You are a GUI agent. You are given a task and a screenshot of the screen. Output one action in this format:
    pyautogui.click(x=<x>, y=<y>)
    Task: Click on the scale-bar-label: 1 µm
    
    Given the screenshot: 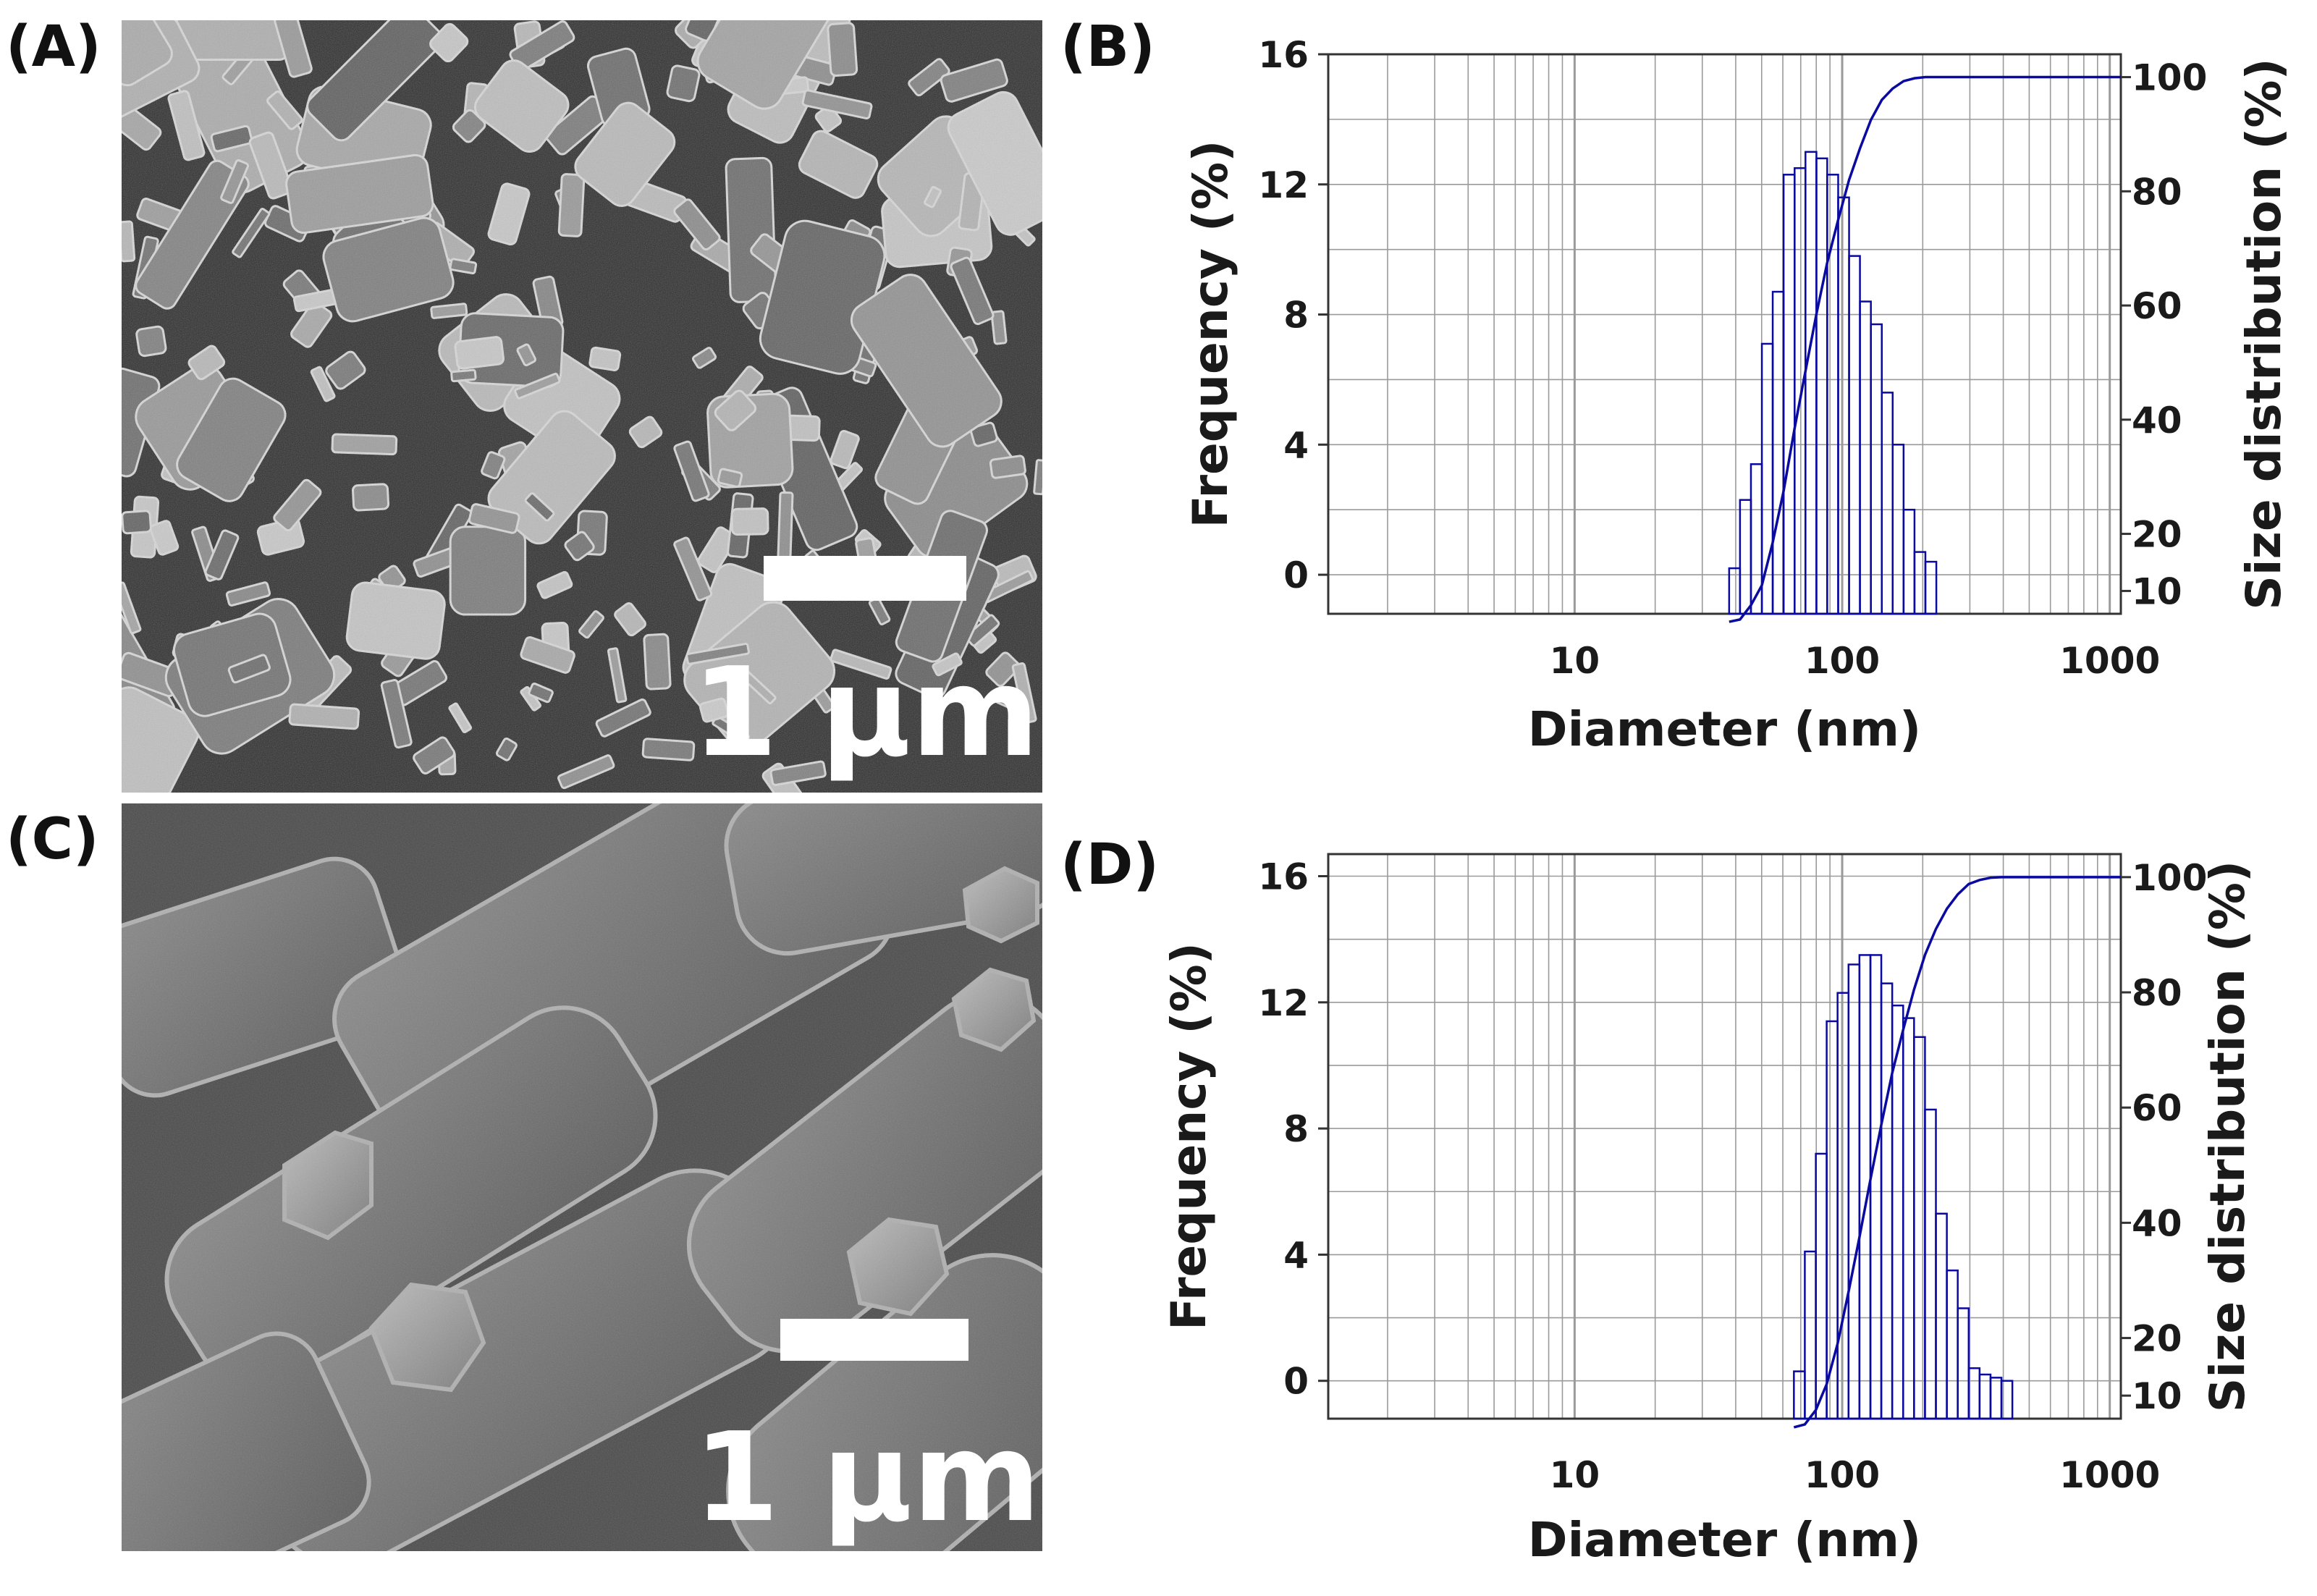 What is the action you would take?
    pyautogui.click(x=866, y=713)
    